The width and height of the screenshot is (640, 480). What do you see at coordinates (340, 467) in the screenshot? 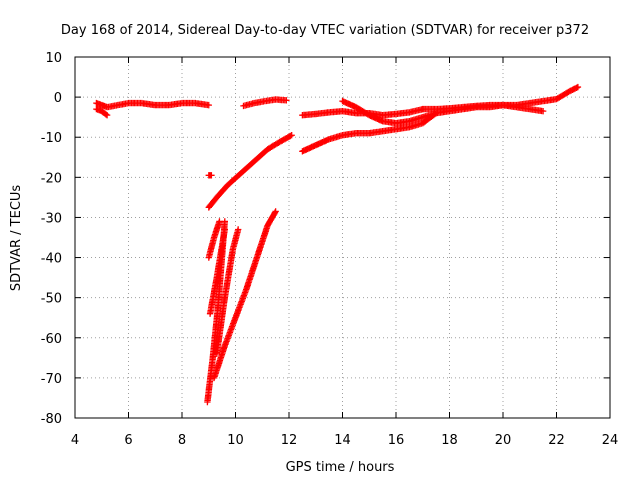
I see `x-axis-label: GPS time / hours` at bounding box center [340, 467].